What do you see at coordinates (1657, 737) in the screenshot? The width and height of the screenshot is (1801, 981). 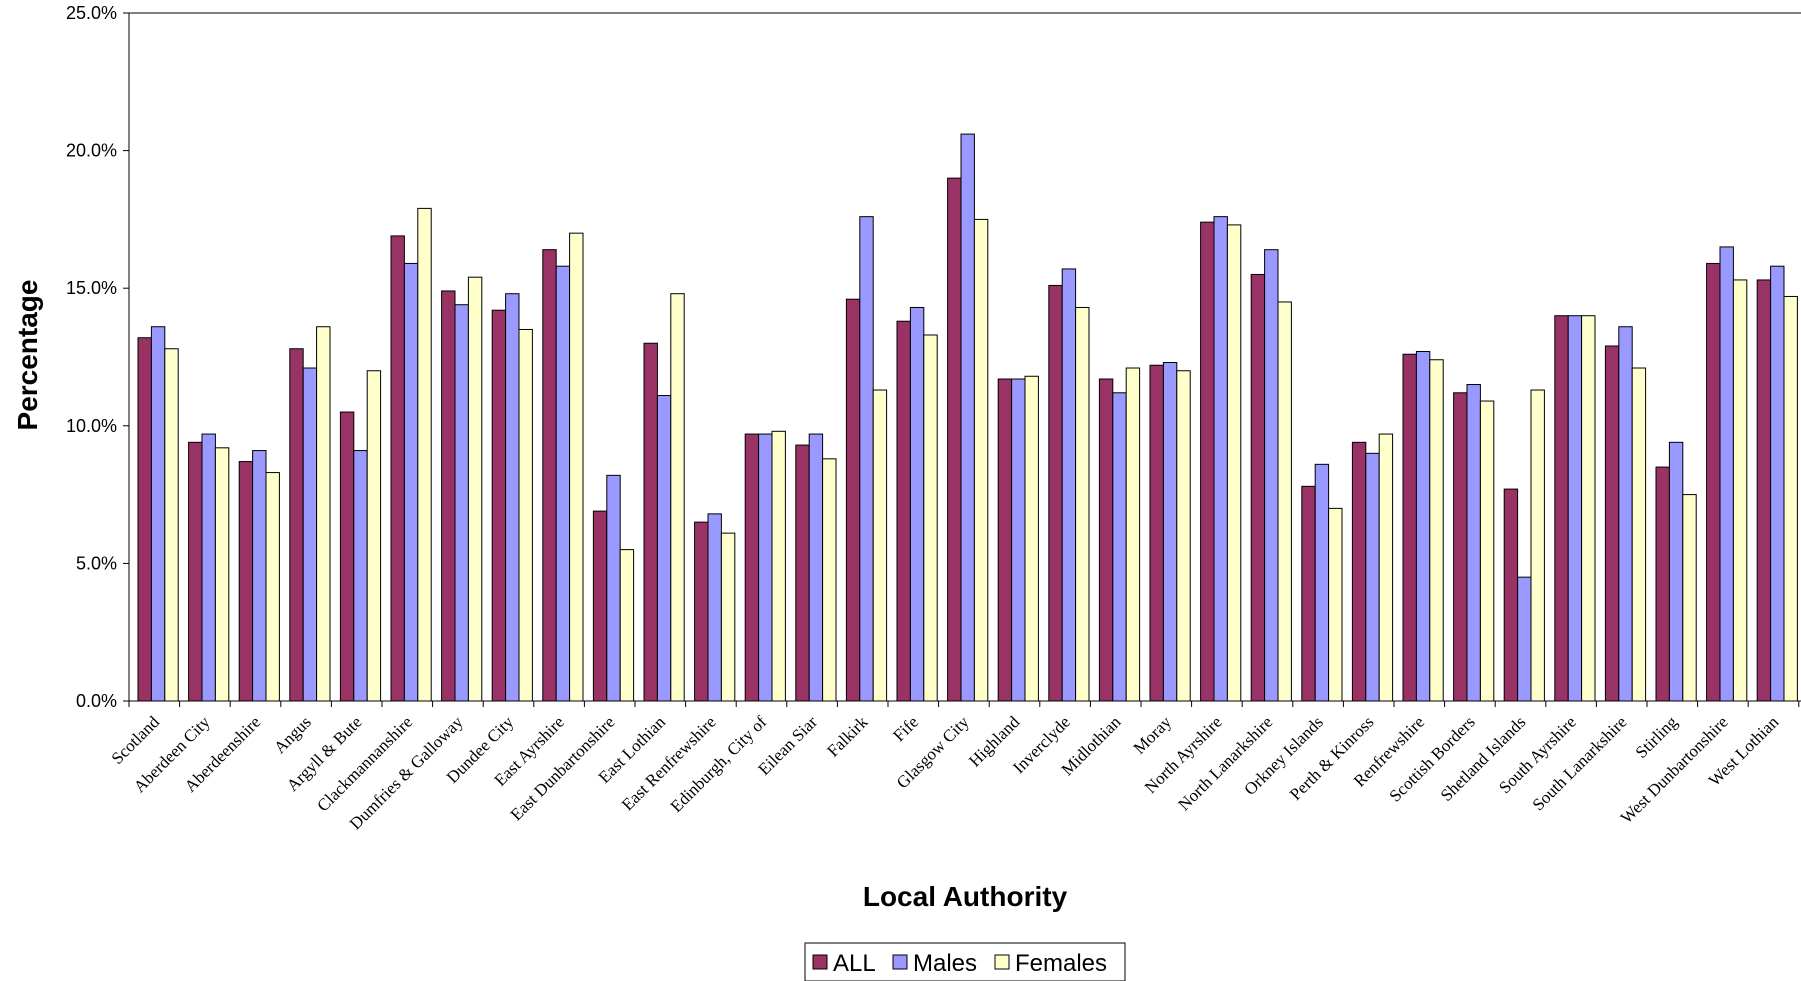 I see `x-tick-label: Stirling` at bounding box center [1657, 737].